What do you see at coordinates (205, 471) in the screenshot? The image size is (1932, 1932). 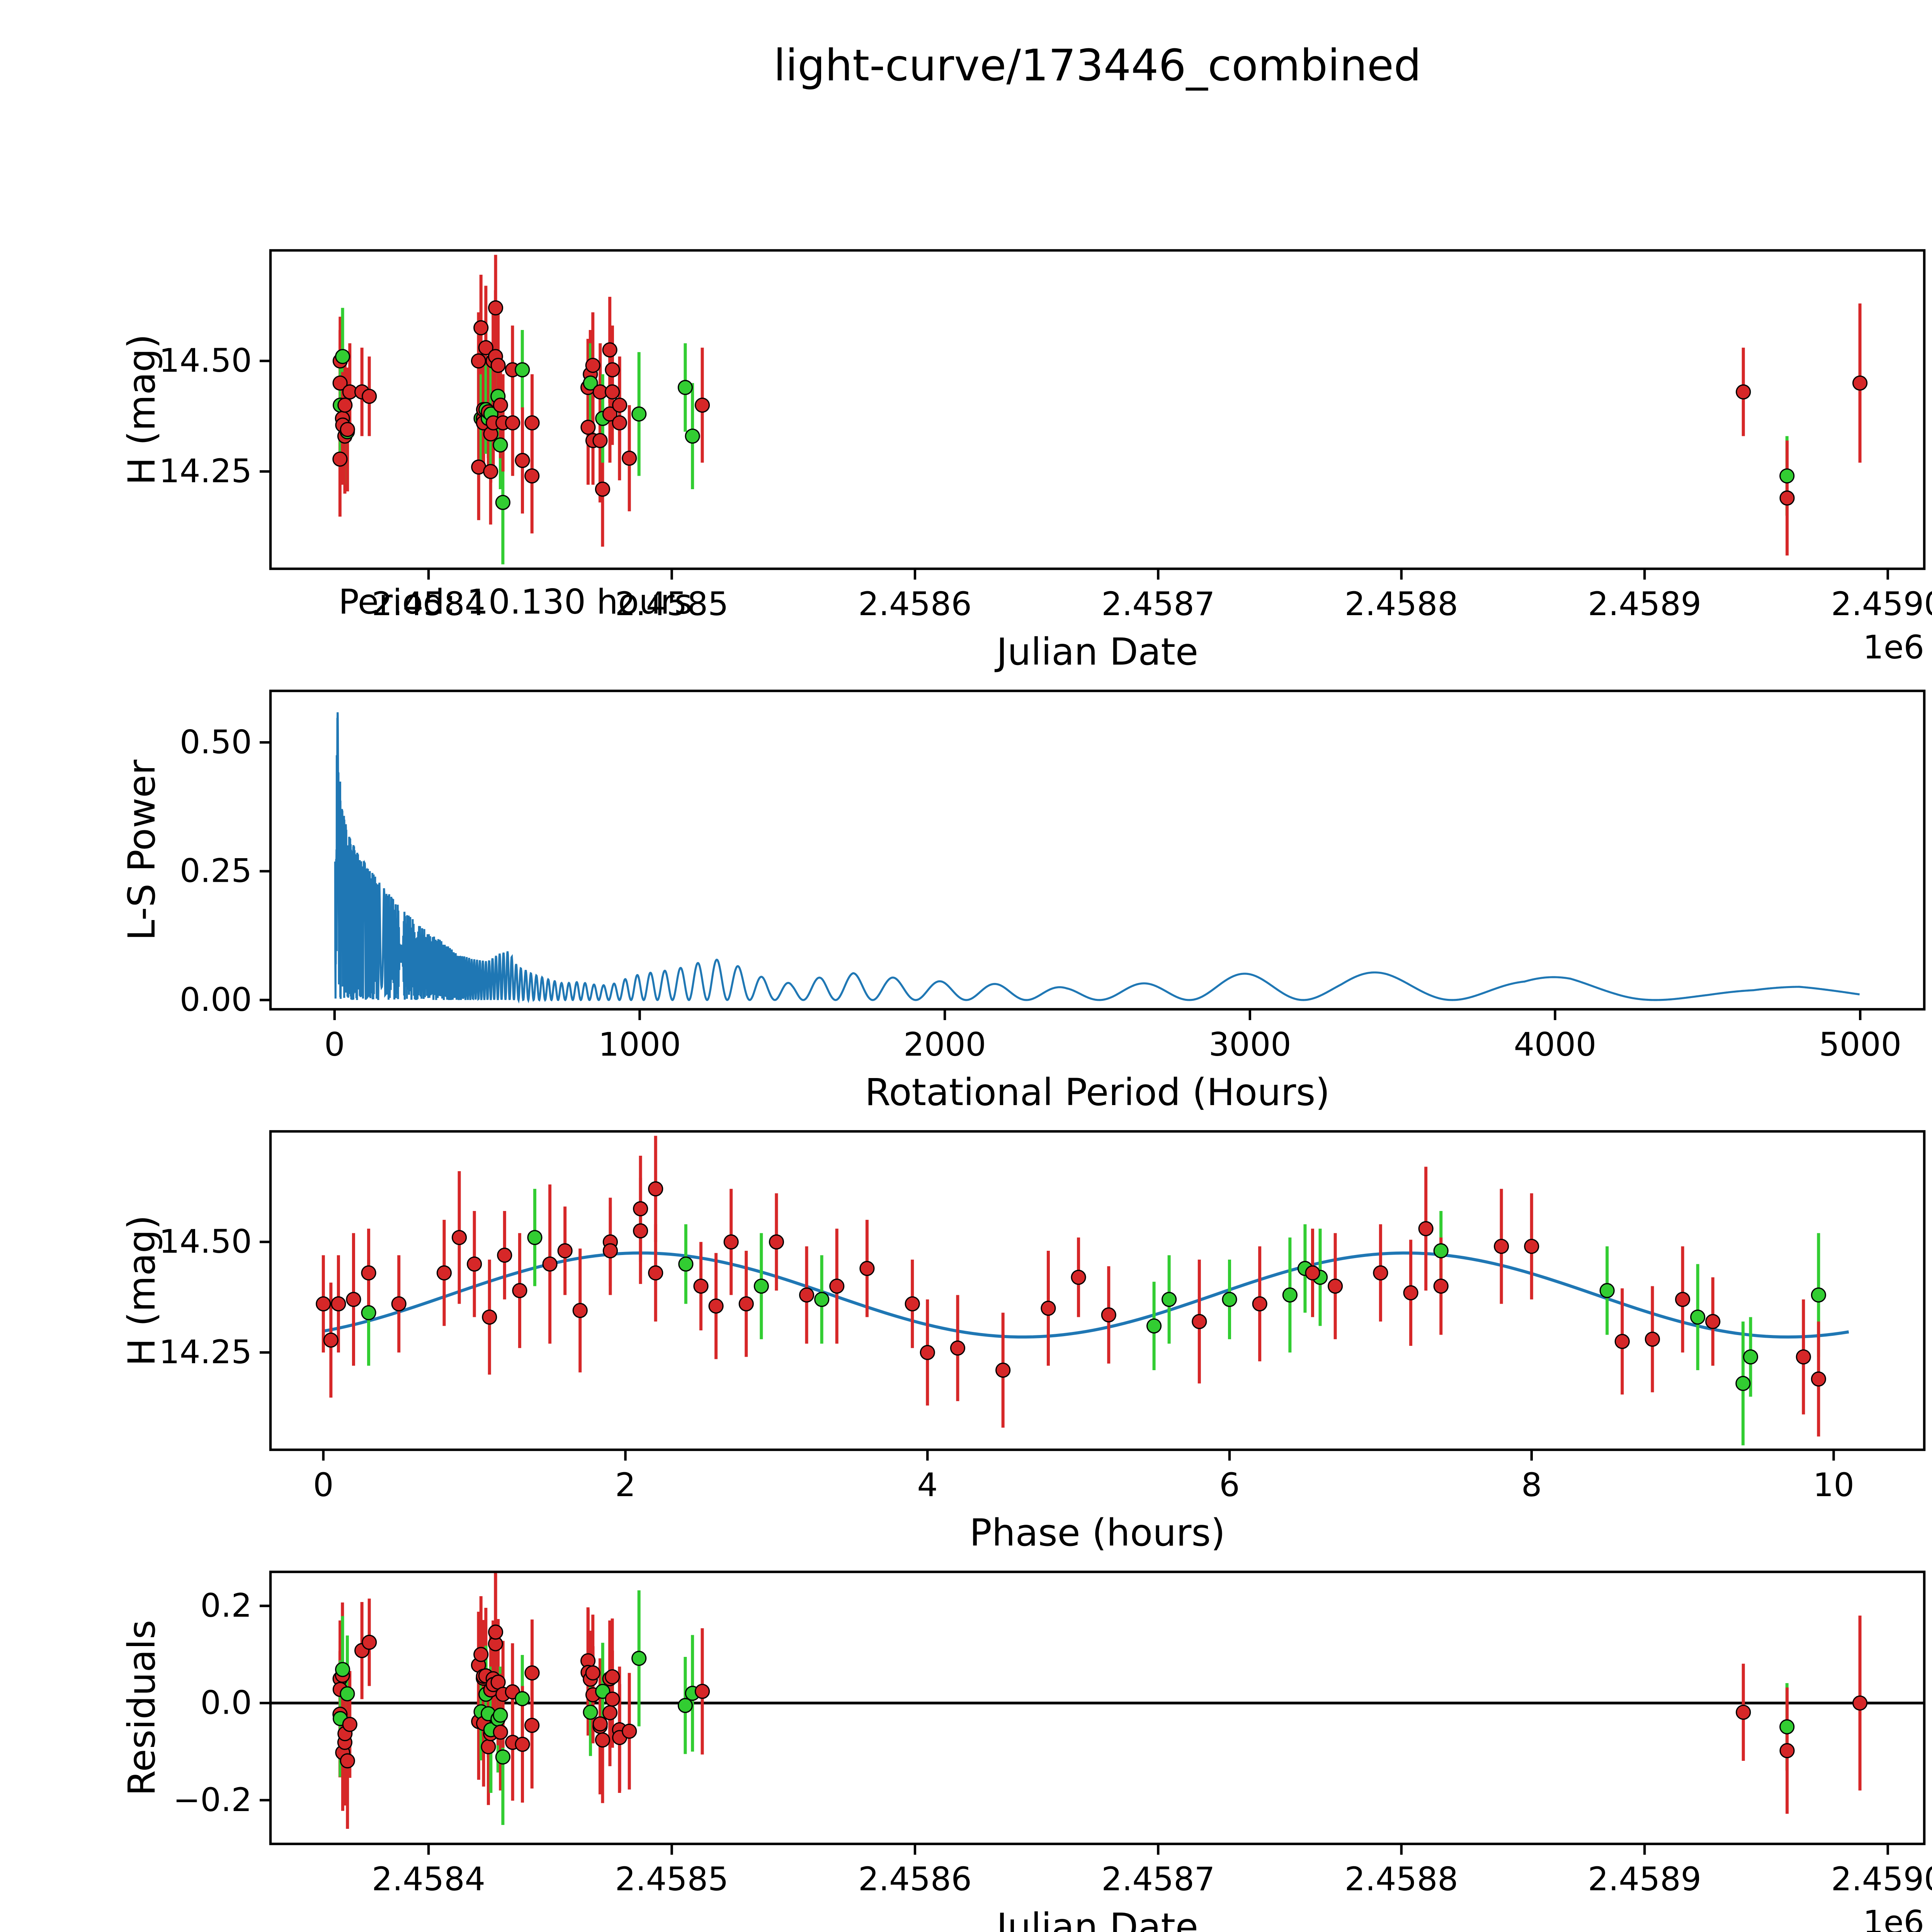 I see `y-tick-label: 14.25` at bounding box center [205, 471].